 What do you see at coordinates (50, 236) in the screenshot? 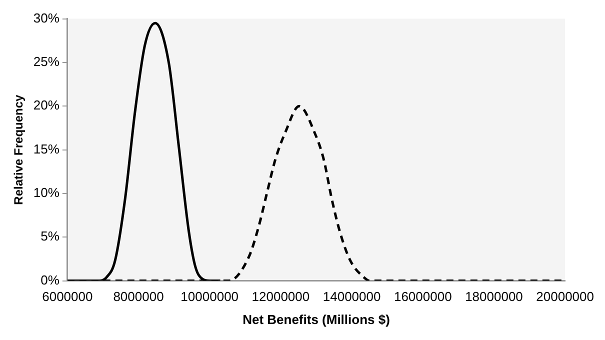
I see `y-tick-label: 5%` at bounding box center [50, 236].